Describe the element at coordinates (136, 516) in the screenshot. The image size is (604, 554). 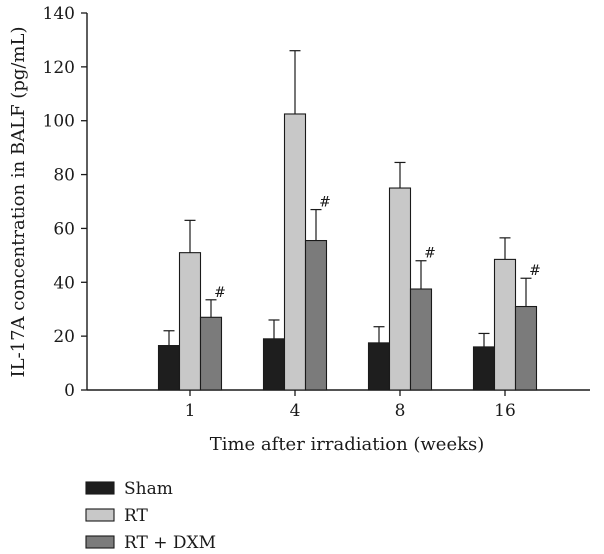
I see `legend-label: RT` at that location.